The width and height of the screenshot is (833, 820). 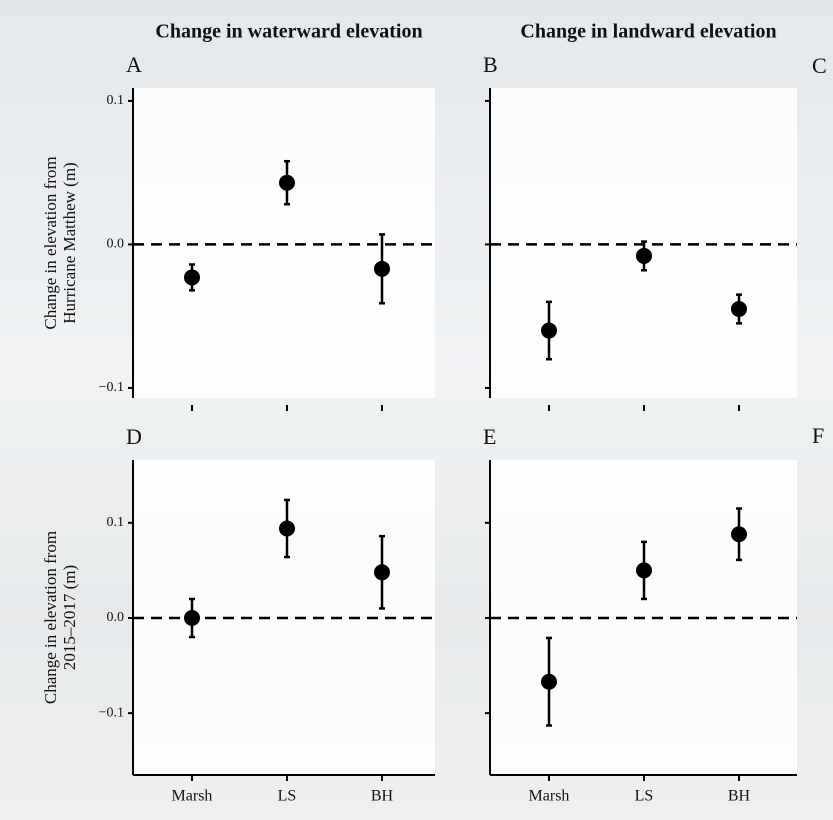 I want to click on panel-label: B, so click(x=490, y=64).